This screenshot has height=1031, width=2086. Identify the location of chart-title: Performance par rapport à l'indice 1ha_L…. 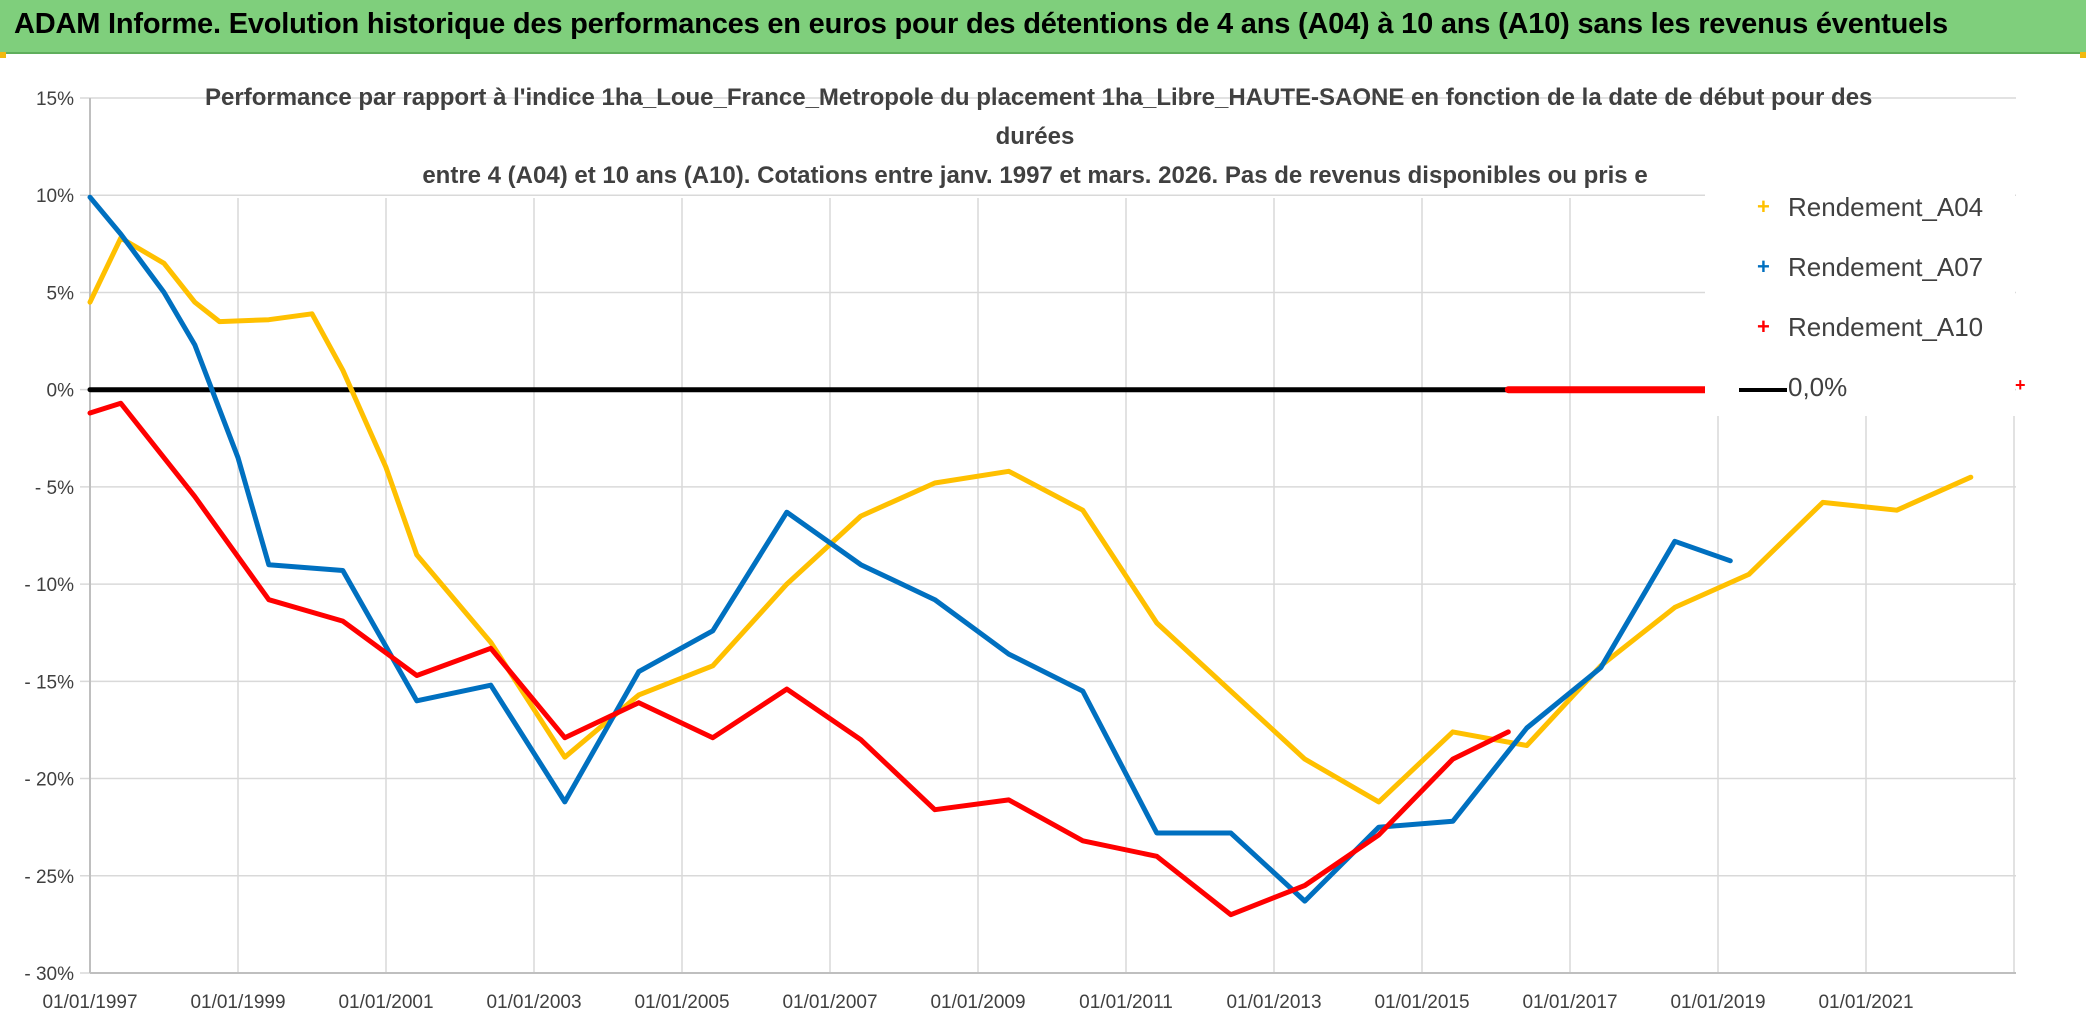
(1039, 136).